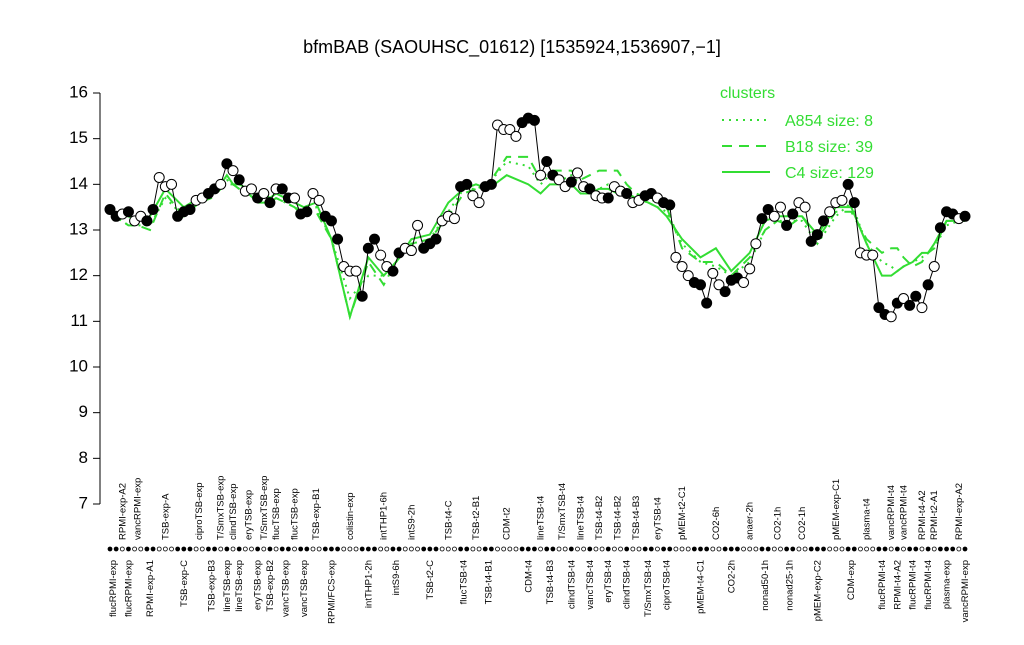 The width and height of the screenshot is (1024, 645). Describe the element at coordinates (264, 508) in the screenshot. I see `x-tick-label: T/SmxTSB-exp` at that location.